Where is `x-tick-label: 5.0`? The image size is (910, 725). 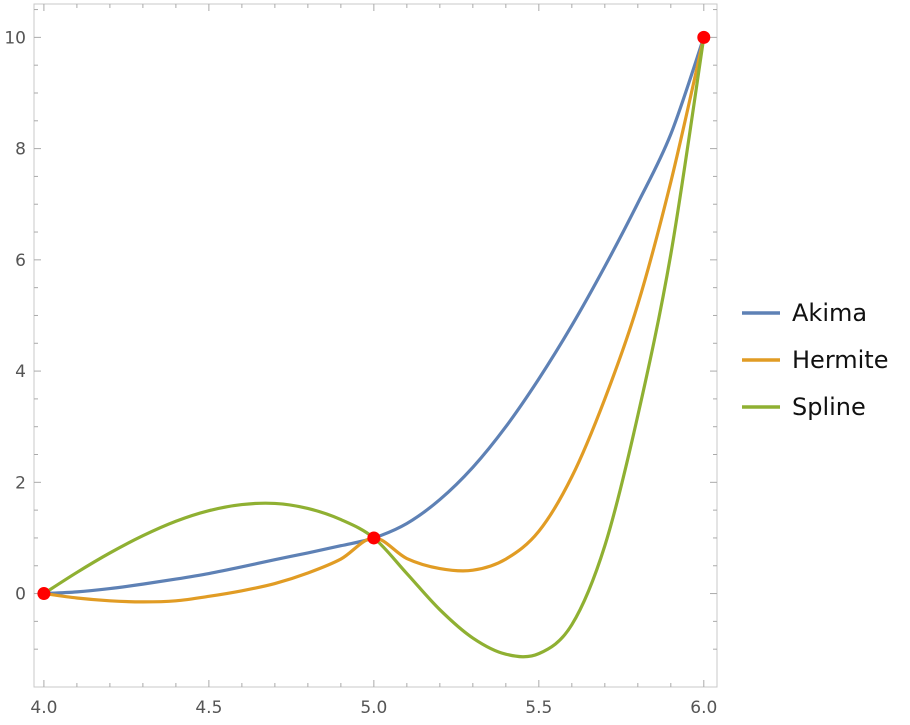 x-tick-label: 5.0 is located at coordinates (373, 708).